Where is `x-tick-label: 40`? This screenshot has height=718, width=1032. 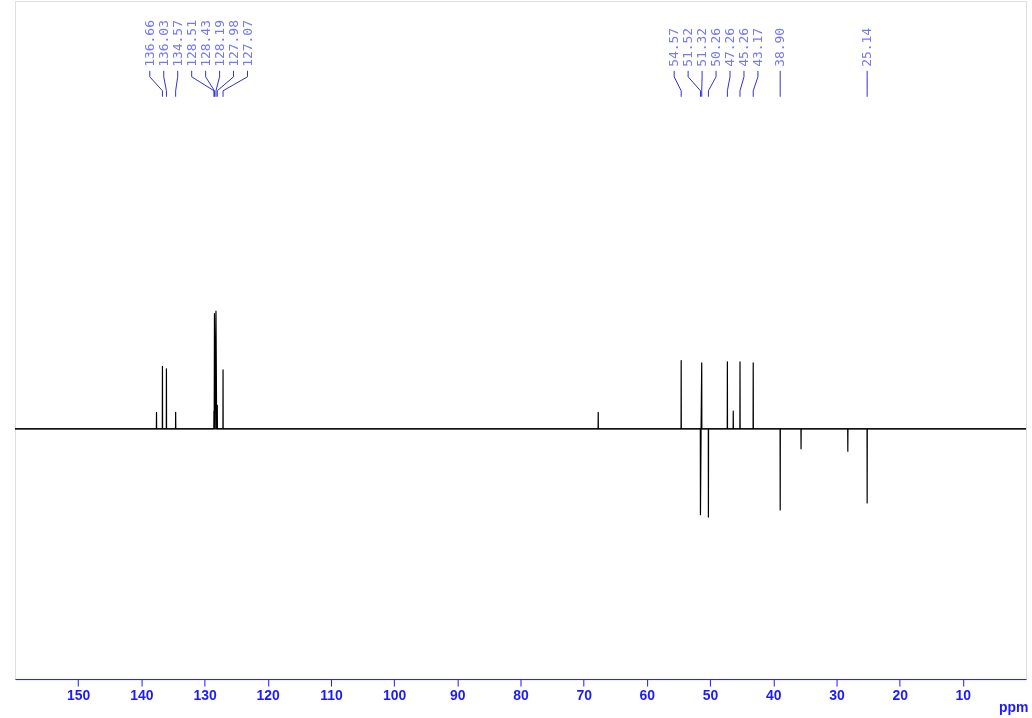 x-tick-label: 40 is located at coordinates (773, 694).